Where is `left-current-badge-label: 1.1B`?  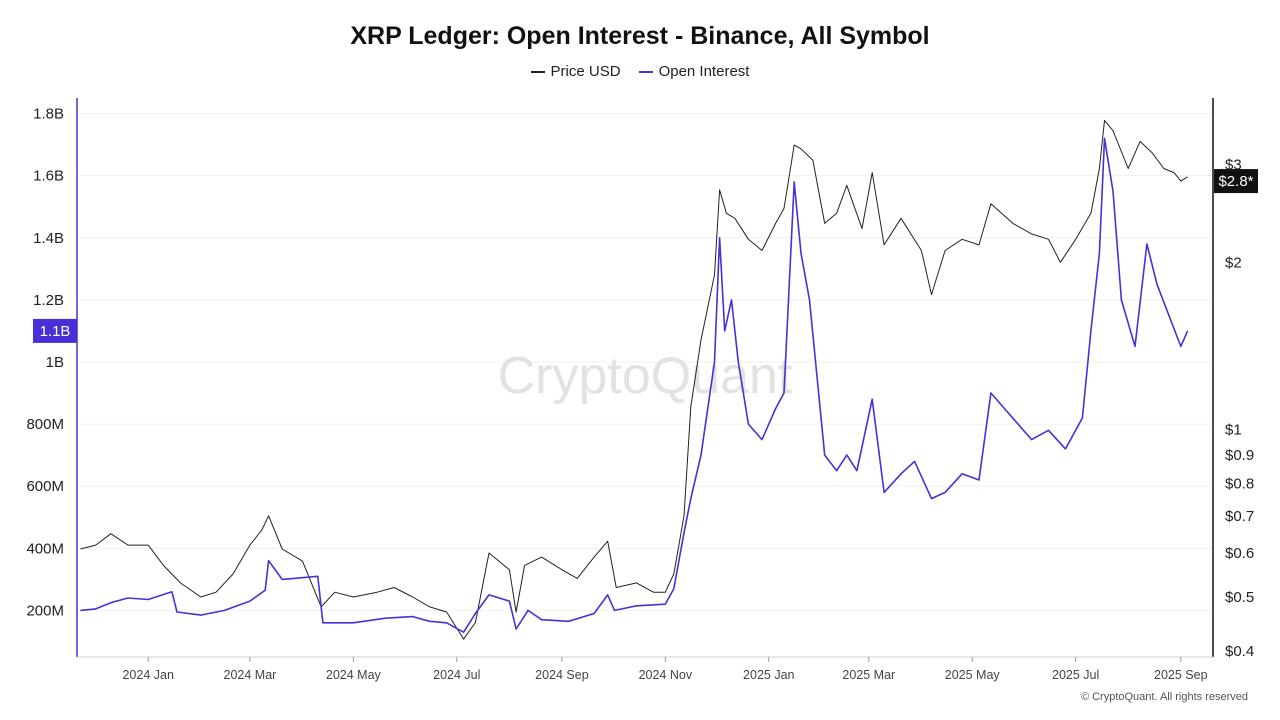
left-current-badge-label: 1.1B is located at coordinates (55, 331).